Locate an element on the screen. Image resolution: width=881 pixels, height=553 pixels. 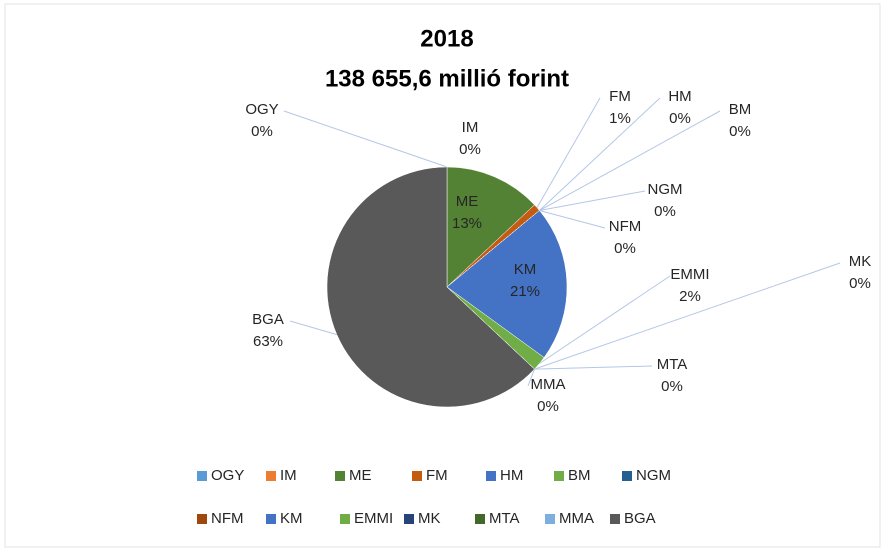
legend-label: NGM is located at coordinates (653, 475).